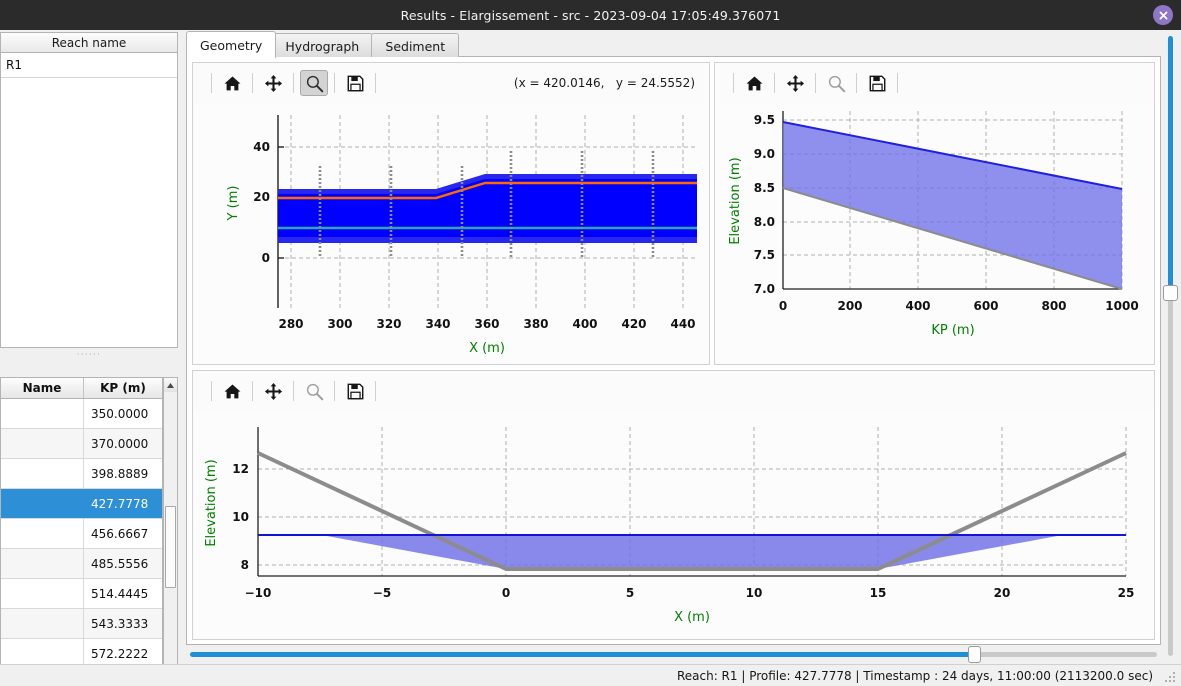  I want to click on xtick-600: 600, so click(985, 306).